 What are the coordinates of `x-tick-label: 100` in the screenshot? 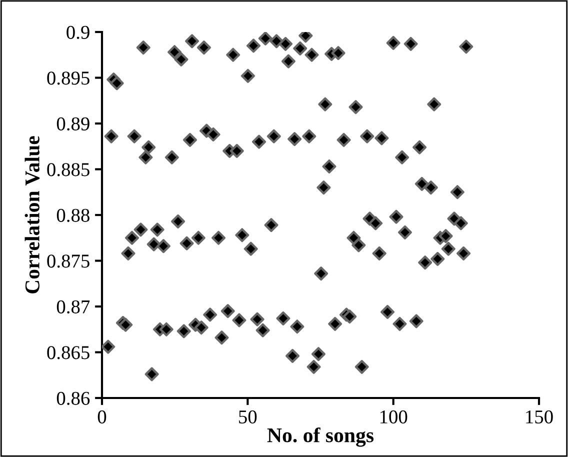 It's located at (394, 417).